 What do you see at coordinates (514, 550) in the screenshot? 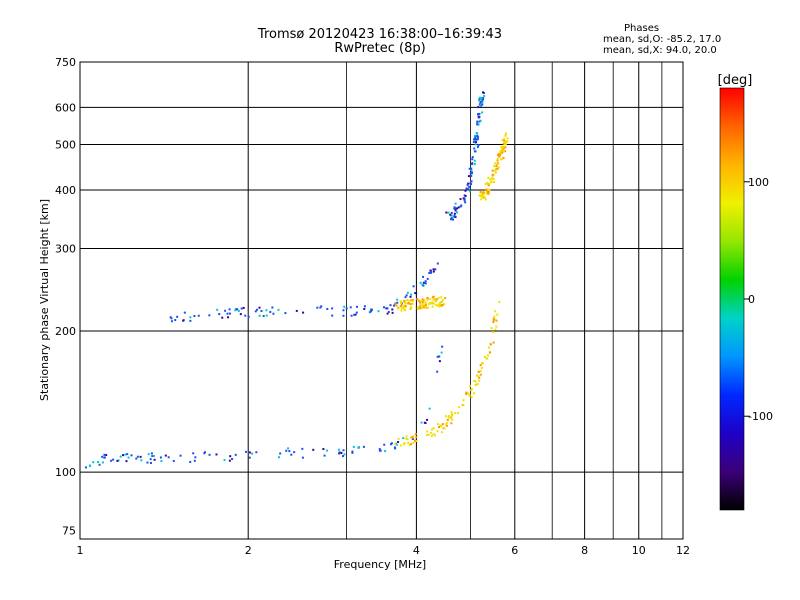
I see `x-tick-label: 6` at bounding box center [514, 550].